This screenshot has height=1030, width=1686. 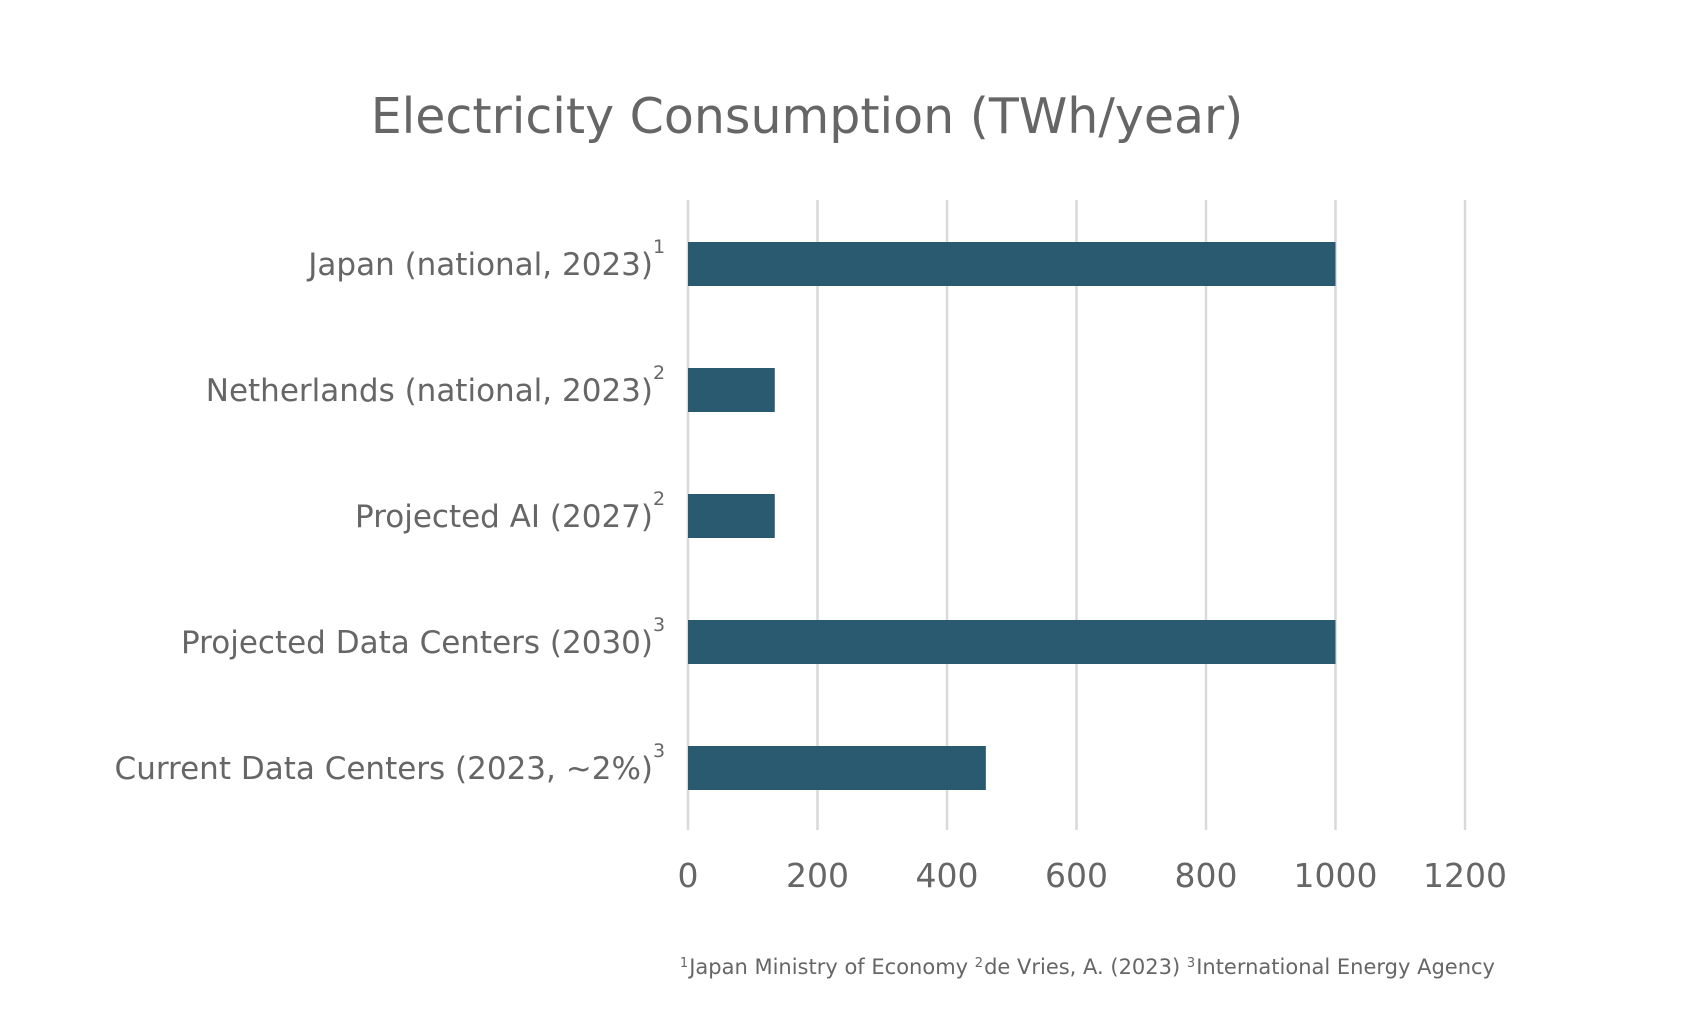 What do you see at coordinates (829, 967) in the screenshot?
I see `footnote-text: Japan Ministry of Economy` at bounding box center [829, 967].